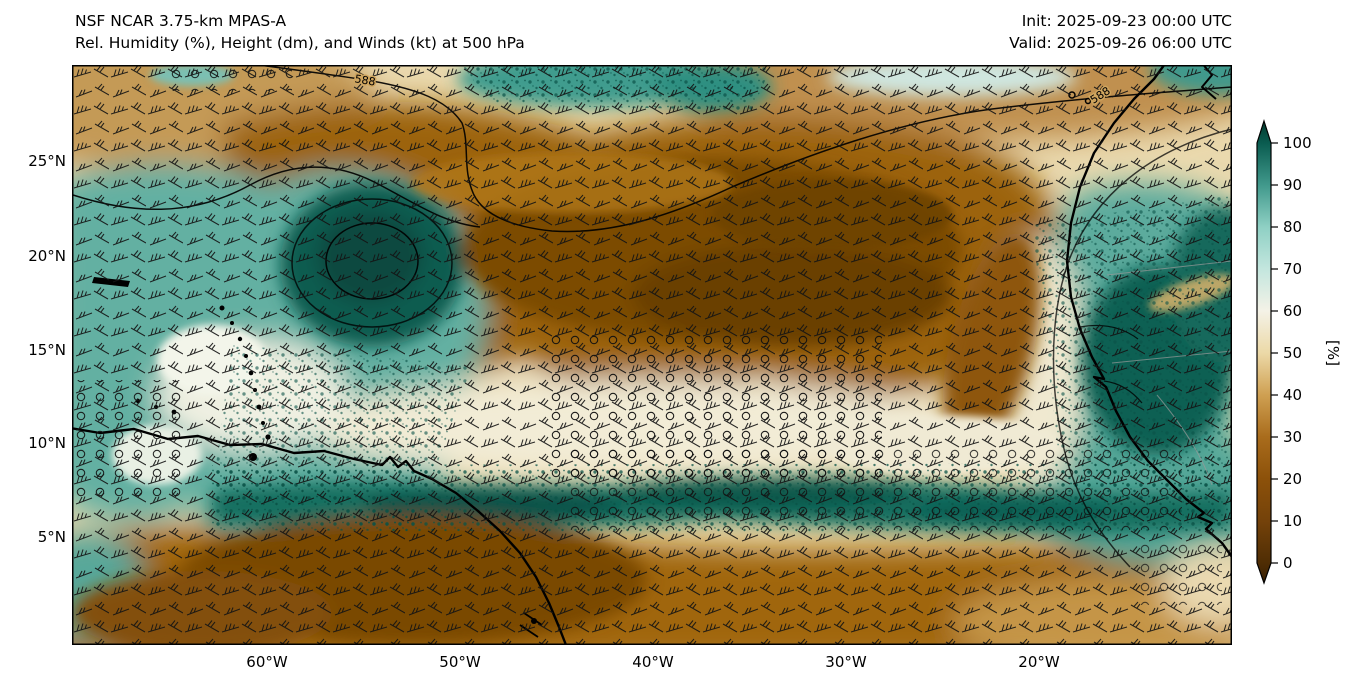  I want to click on cbar-tick-80: 80, so click(1293, 227).